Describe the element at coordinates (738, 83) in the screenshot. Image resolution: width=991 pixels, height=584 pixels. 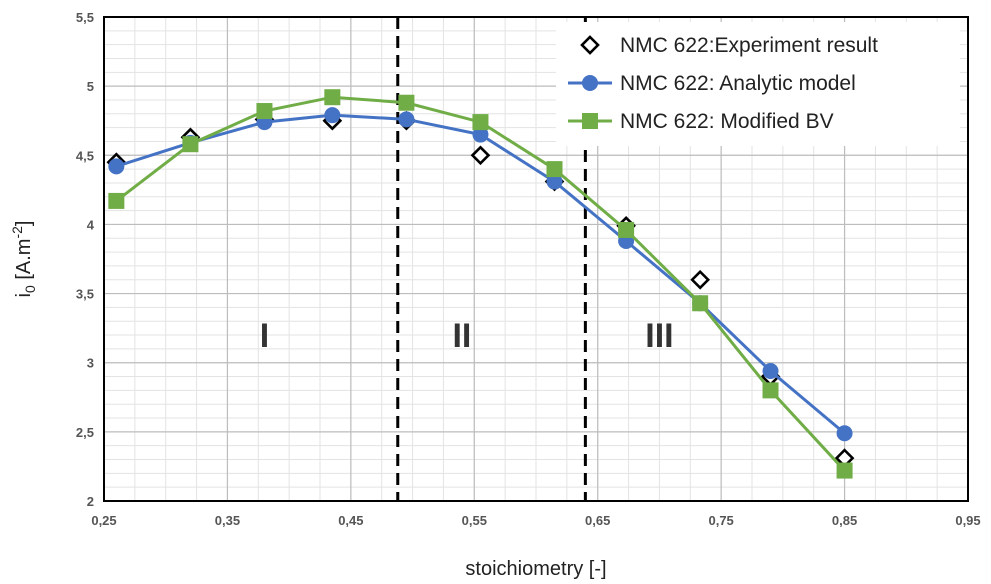
I see `legend-label: NMC 622: Analytic model` at that location.